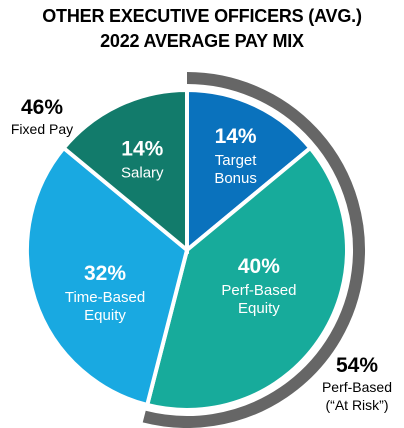 The width and height of the screenshot is (404, 428). What do you see at coordinates (202, 16) in the screenshot?
I see `chart-title-line-1: OTHER EXECUTIVE OFFICERS (AVG.)` at bounding box center [202, 16].